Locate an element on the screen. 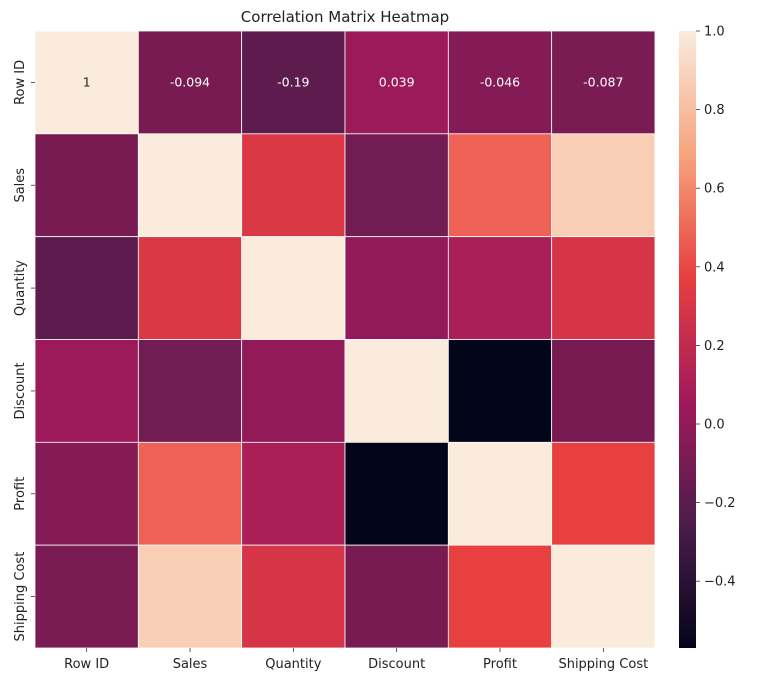  x-tick-label: Discount is located at coordinates (396, 664).